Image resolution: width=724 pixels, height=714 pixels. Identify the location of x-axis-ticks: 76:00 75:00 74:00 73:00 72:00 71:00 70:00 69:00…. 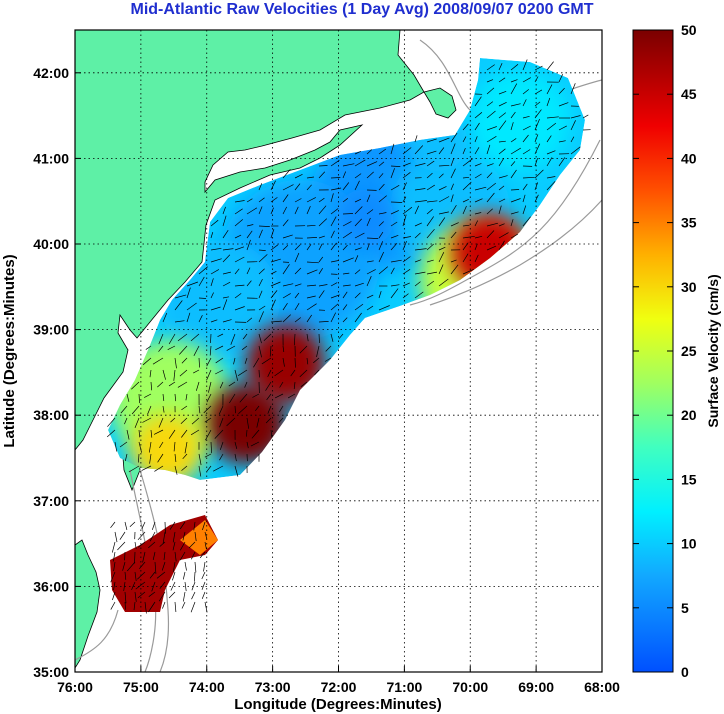
(338, 680).